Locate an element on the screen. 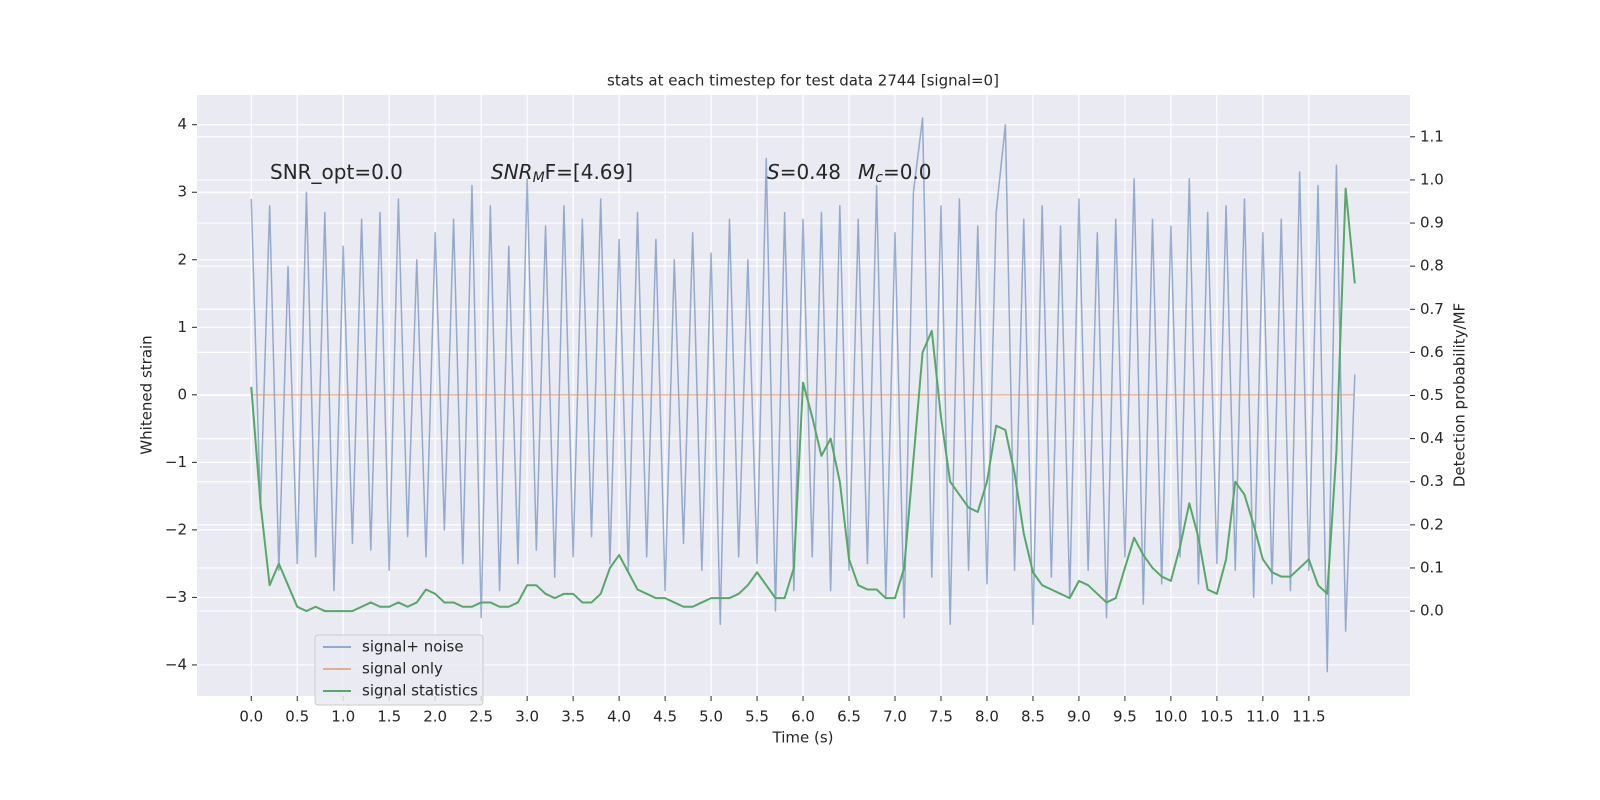  x-tick-label: 3.0 is located at coordinates (527, 717).